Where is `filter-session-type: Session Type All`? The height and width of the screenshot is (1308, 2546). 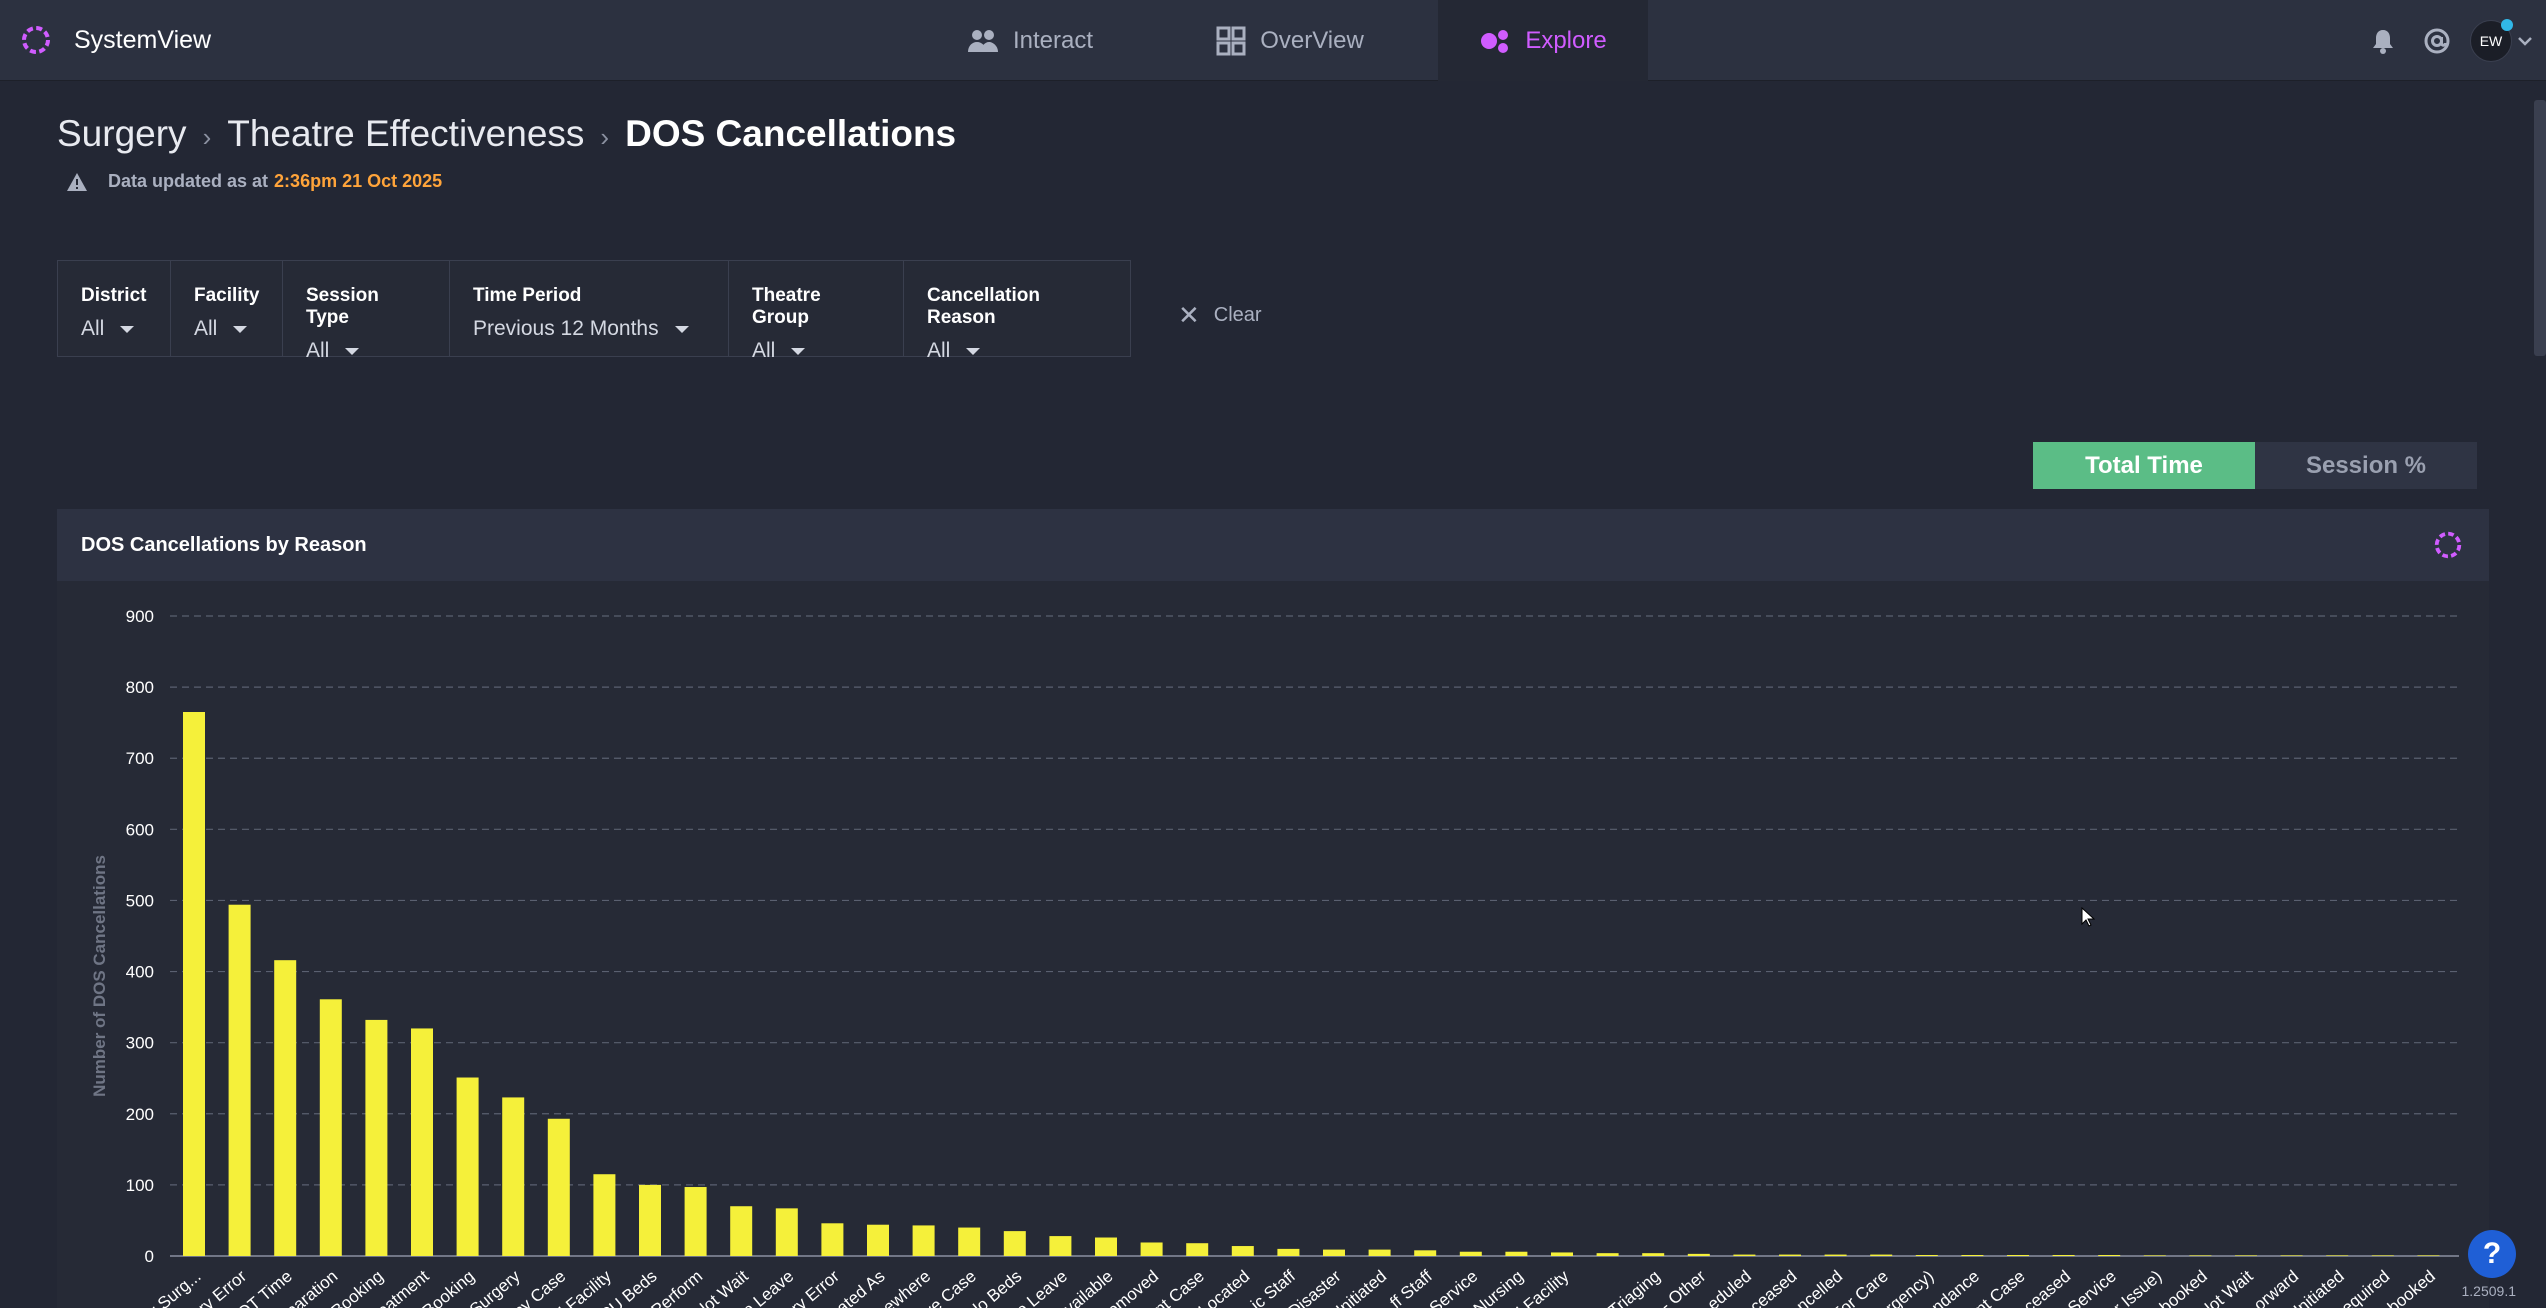
filter-session-type: Session Type All is located at coordinates (366, 311).